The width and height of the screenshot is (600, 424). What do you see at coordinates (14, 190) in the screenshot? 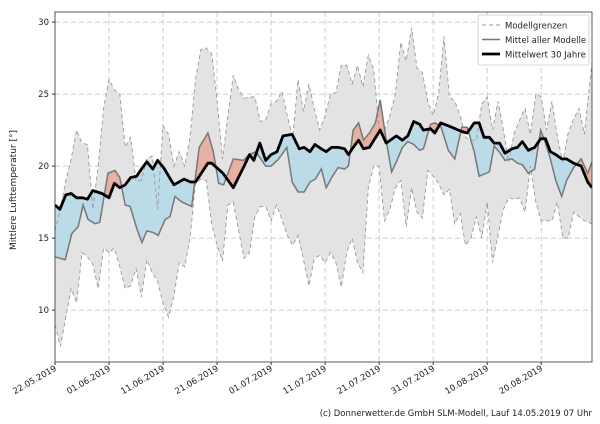
I see `y-axis-label: Mittlere Lufttemperatur [°]` at bounding box center [14, 190].